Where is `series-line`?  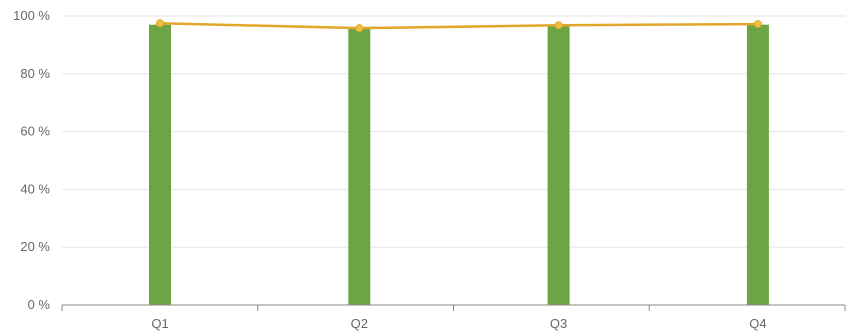
series-line is located at coordinates (458, 25).